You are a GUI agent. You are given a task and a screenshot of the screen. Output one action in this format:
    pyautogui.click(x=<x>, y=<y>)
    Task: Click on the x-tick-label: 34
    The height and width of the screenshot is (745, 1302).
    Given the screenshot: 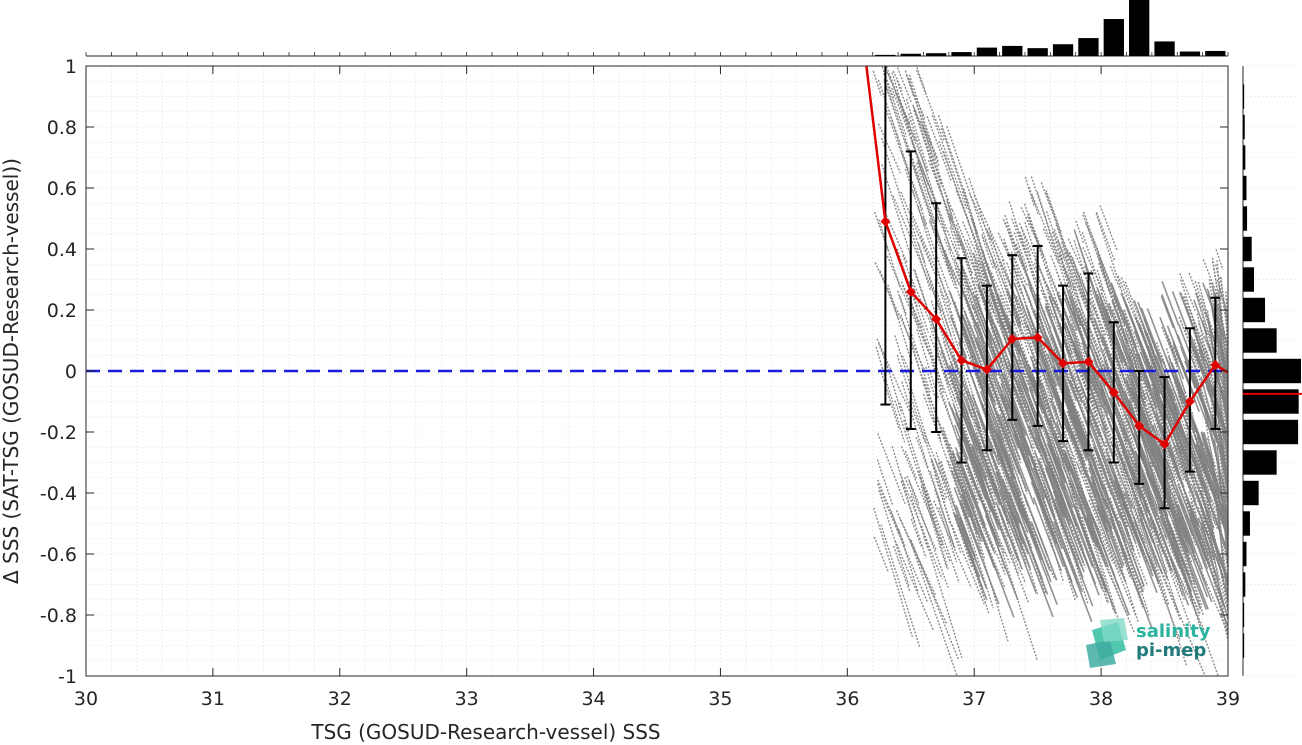 What is the action you would take?
    pyautogui.click(x=593, y=699)
    